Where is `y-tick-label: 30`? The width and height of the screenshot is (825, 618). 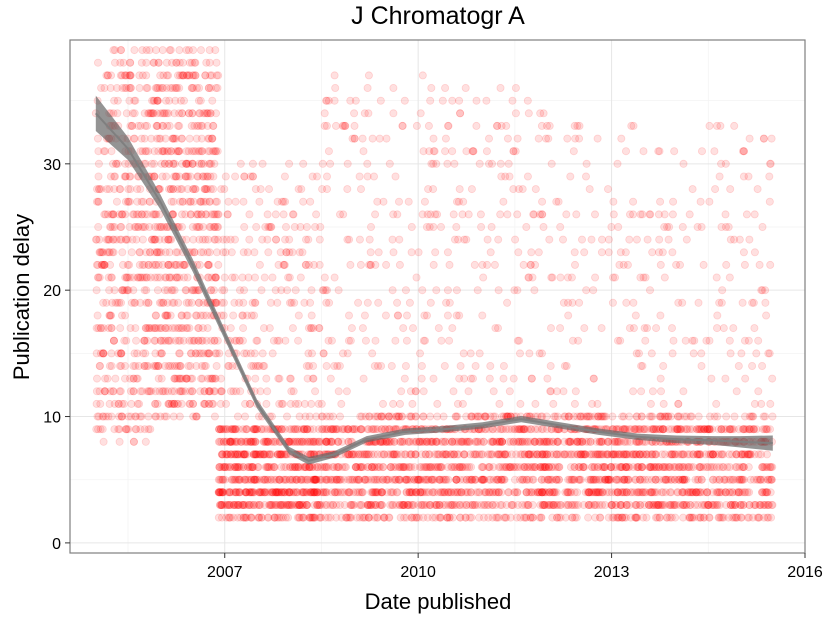
y-tick-label: 30 is located at coordinates (52, 165).